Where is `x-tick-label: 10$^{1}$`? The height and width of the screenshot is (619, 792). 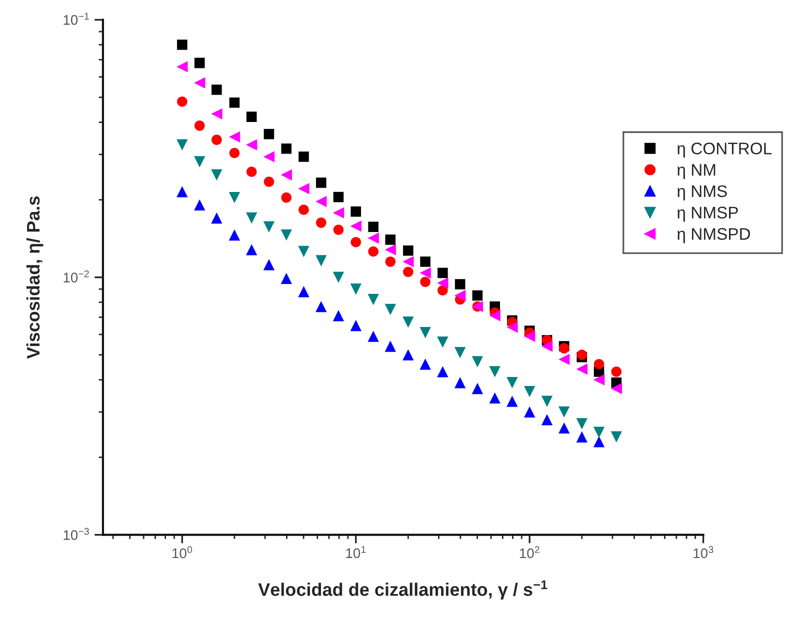 x-tick-label: 10$^{1}$ is located at coordinates (356, 552).